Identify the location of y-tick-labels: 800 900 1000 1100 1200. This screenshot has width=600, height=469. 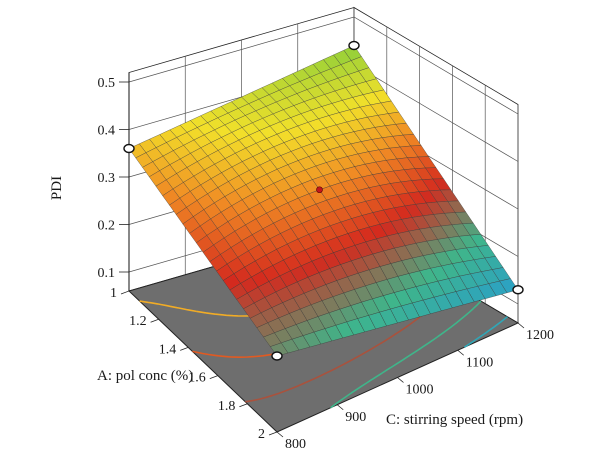
(415, 387).